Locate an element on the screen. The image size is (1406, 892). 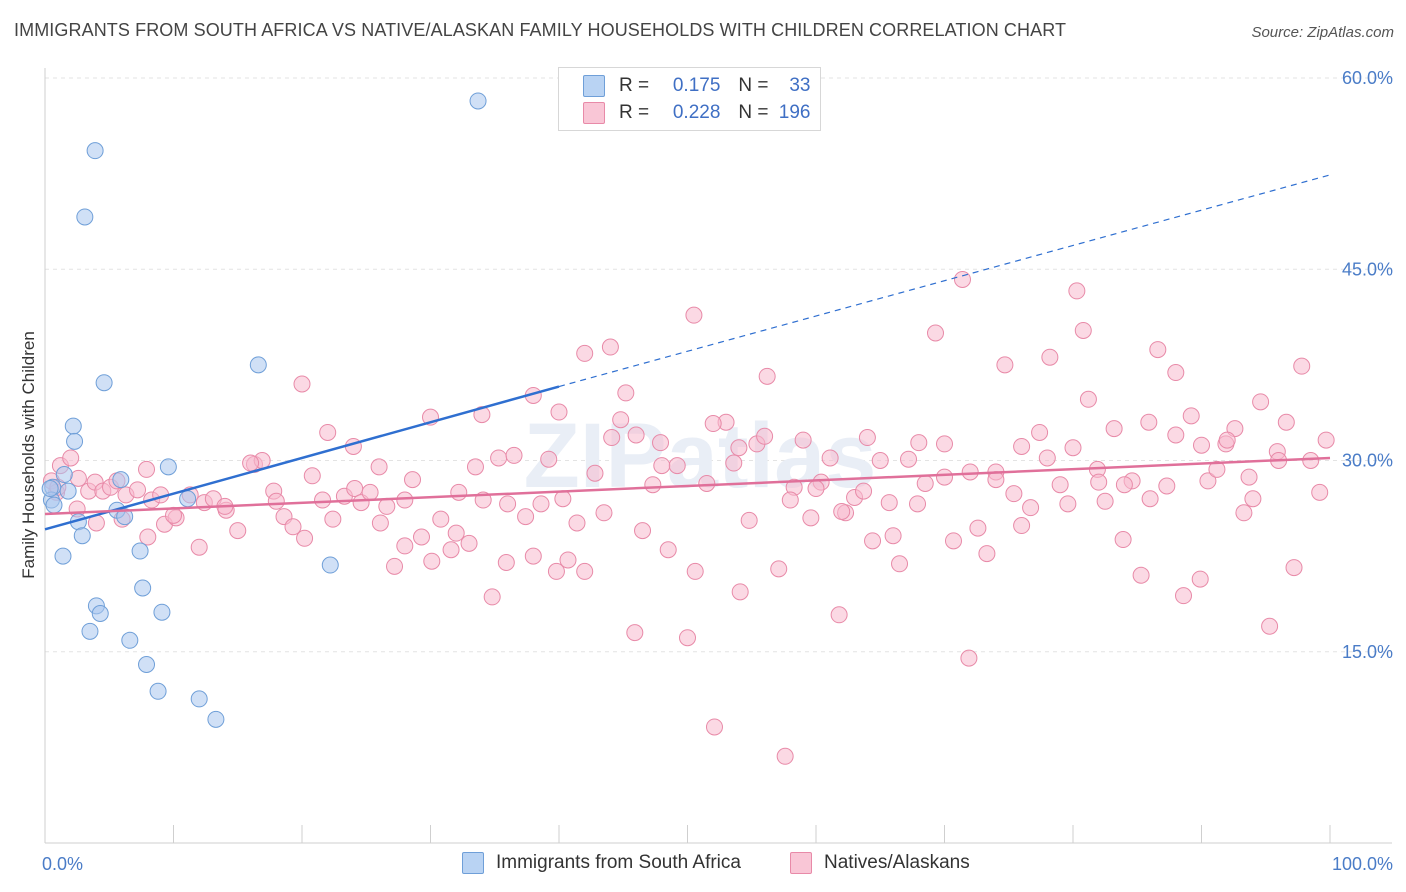
legend-r-value: 0.228 is located at coordinates (696, 112).